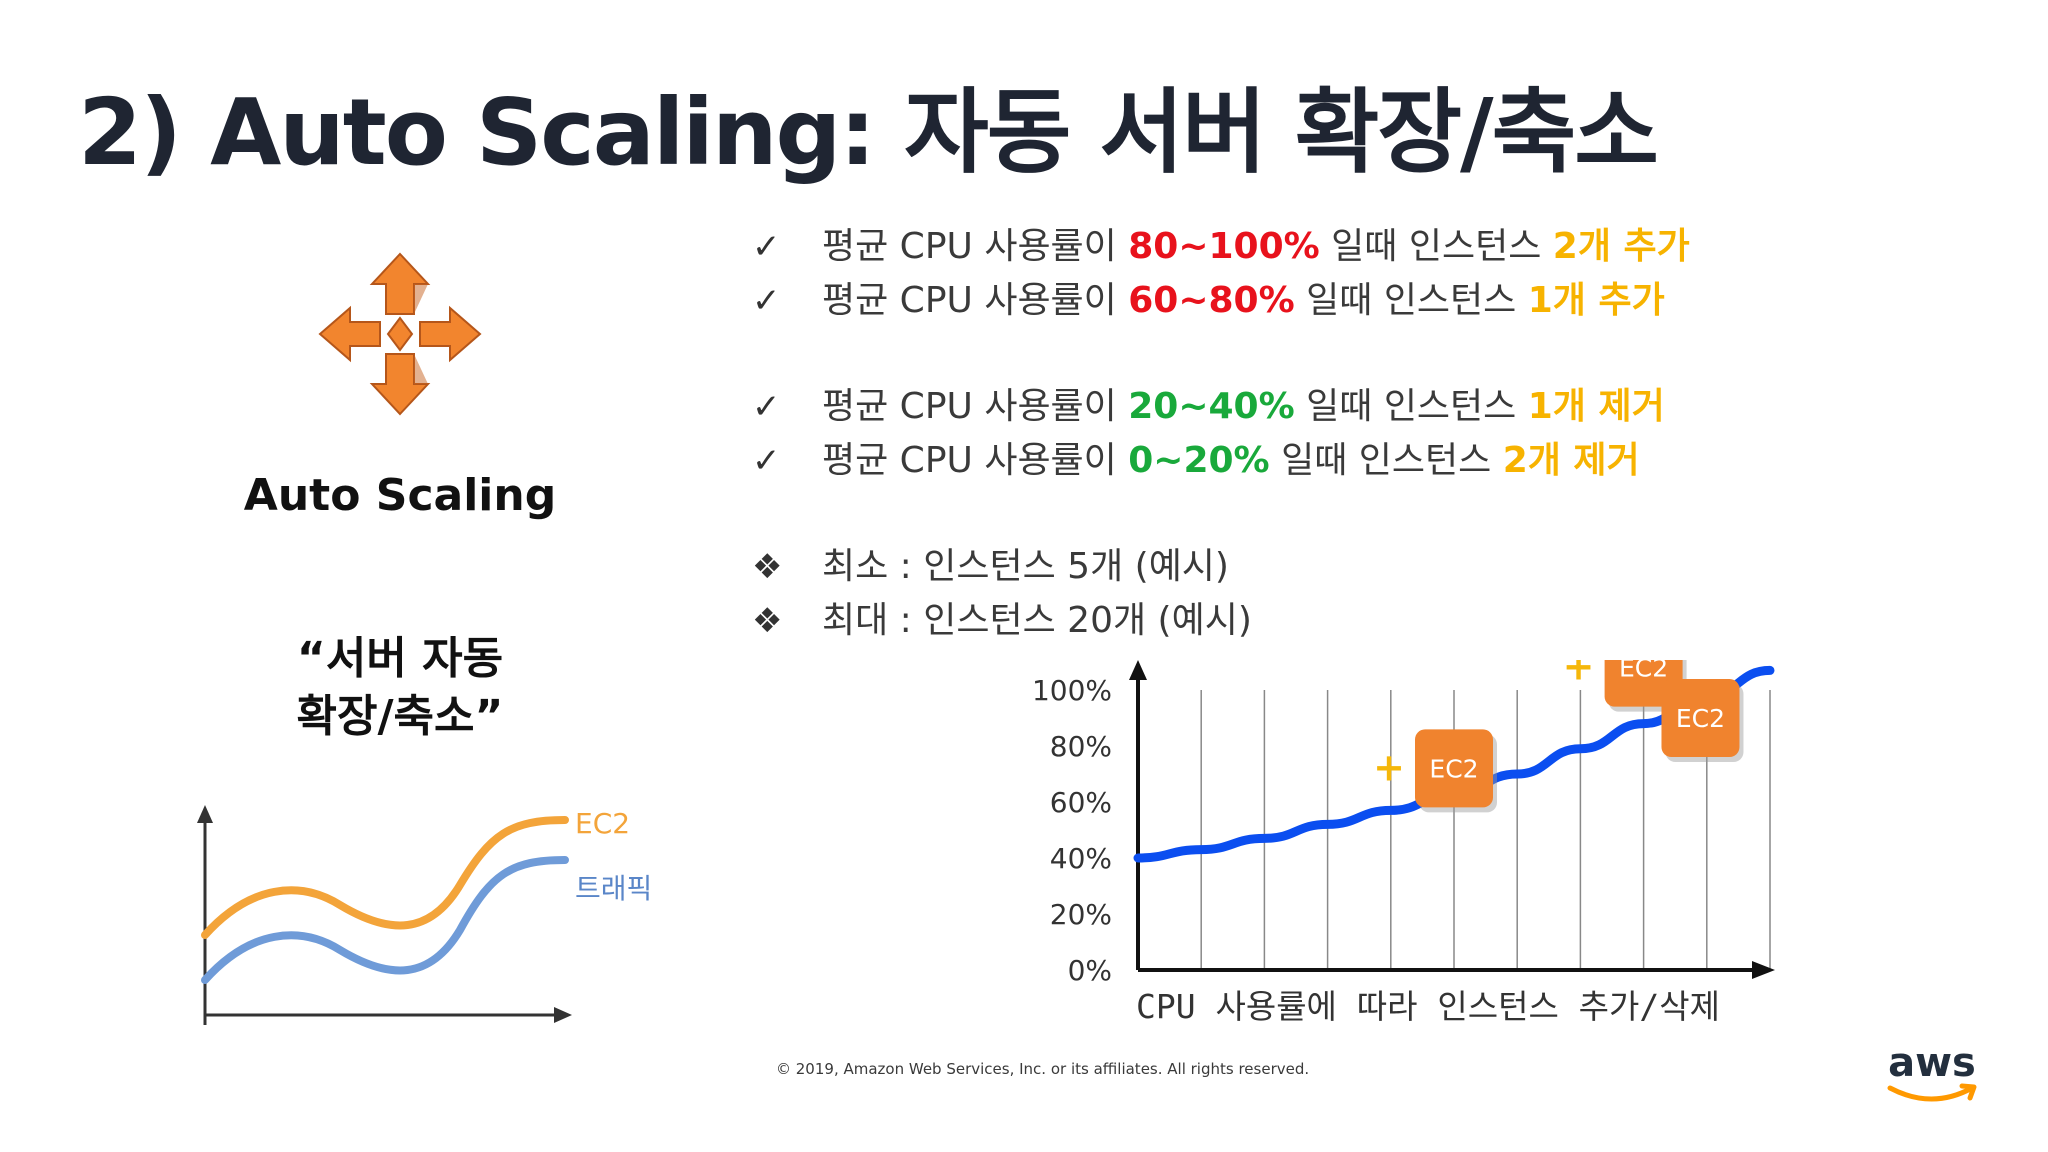  I want to click on rule-action: 1개 제거, so click(1596, 406).